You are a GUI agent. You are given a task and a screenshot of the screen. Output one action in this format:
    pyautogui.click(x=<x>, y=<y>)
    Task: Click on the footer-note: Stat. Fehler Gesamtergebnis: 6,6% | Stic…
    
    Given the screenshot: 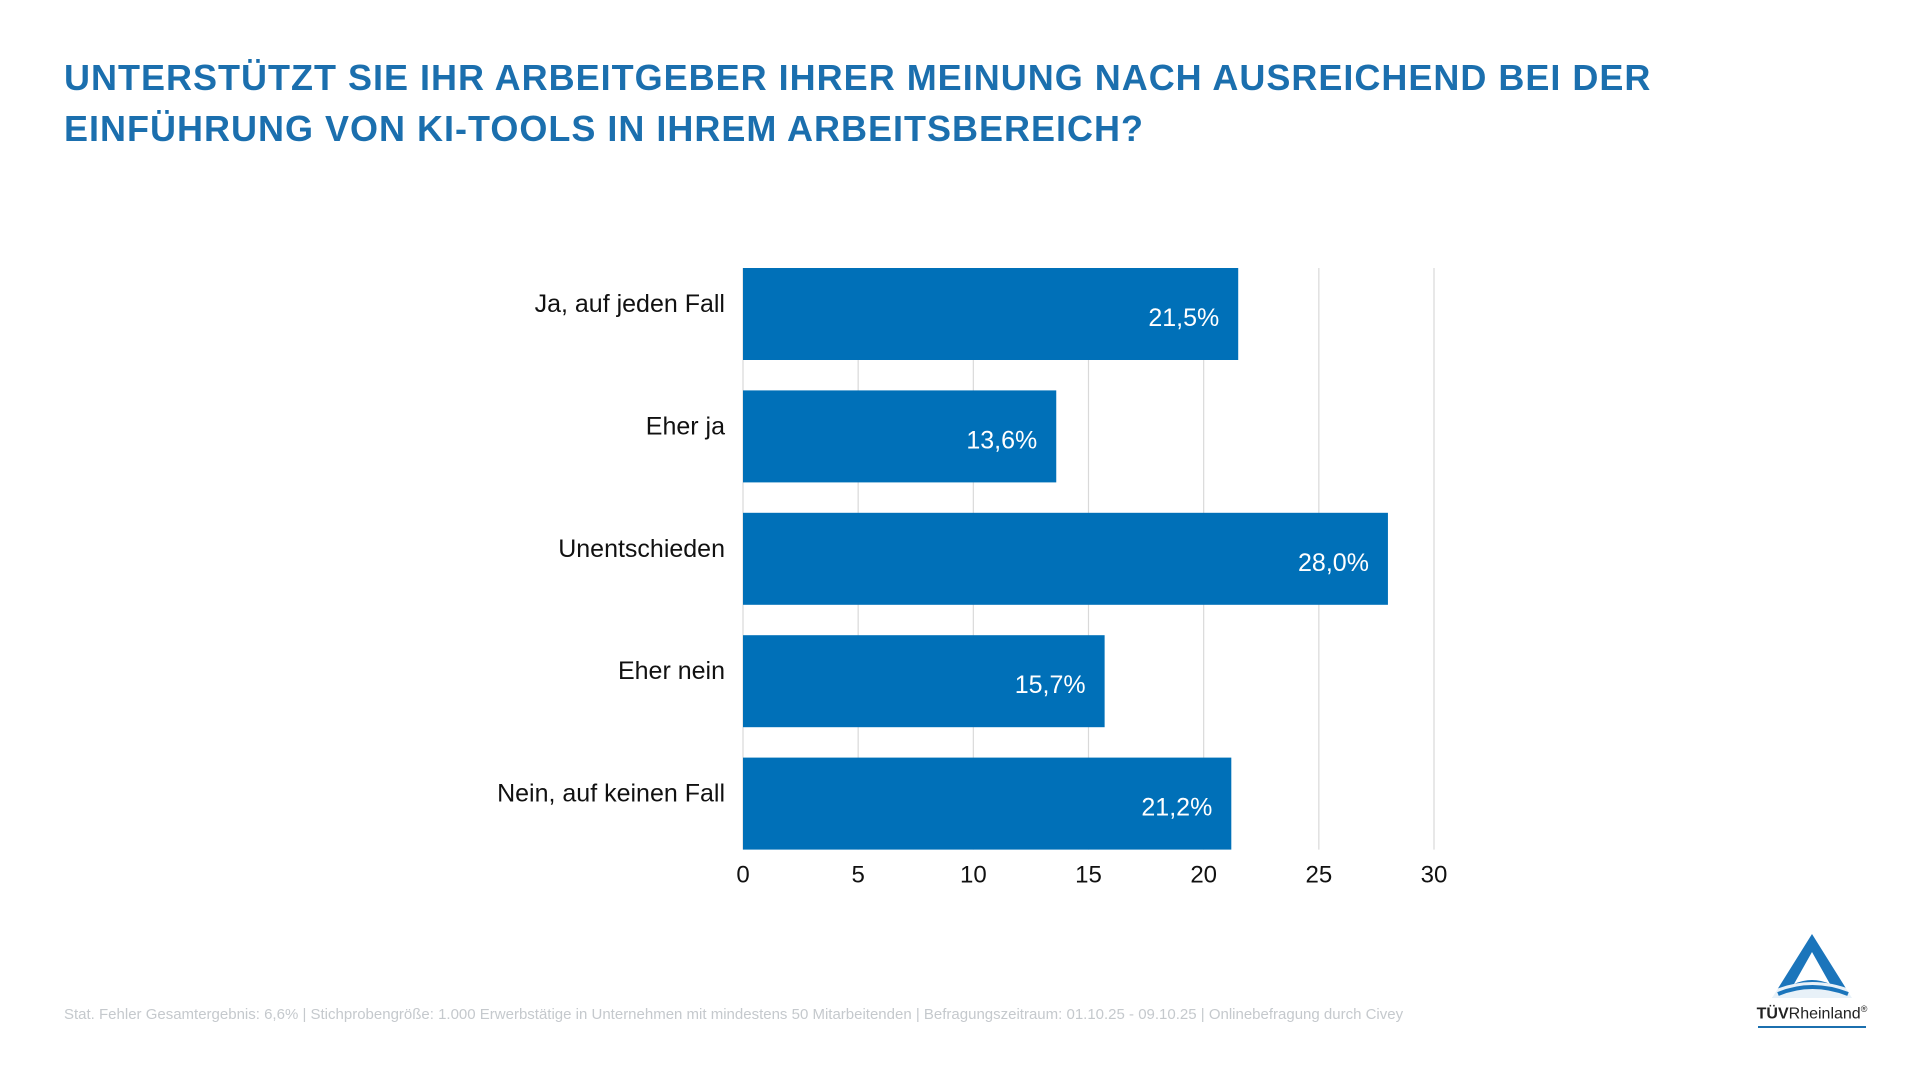 What is the action you would take?
    pyautogui.click(x=734, y=1014)
    